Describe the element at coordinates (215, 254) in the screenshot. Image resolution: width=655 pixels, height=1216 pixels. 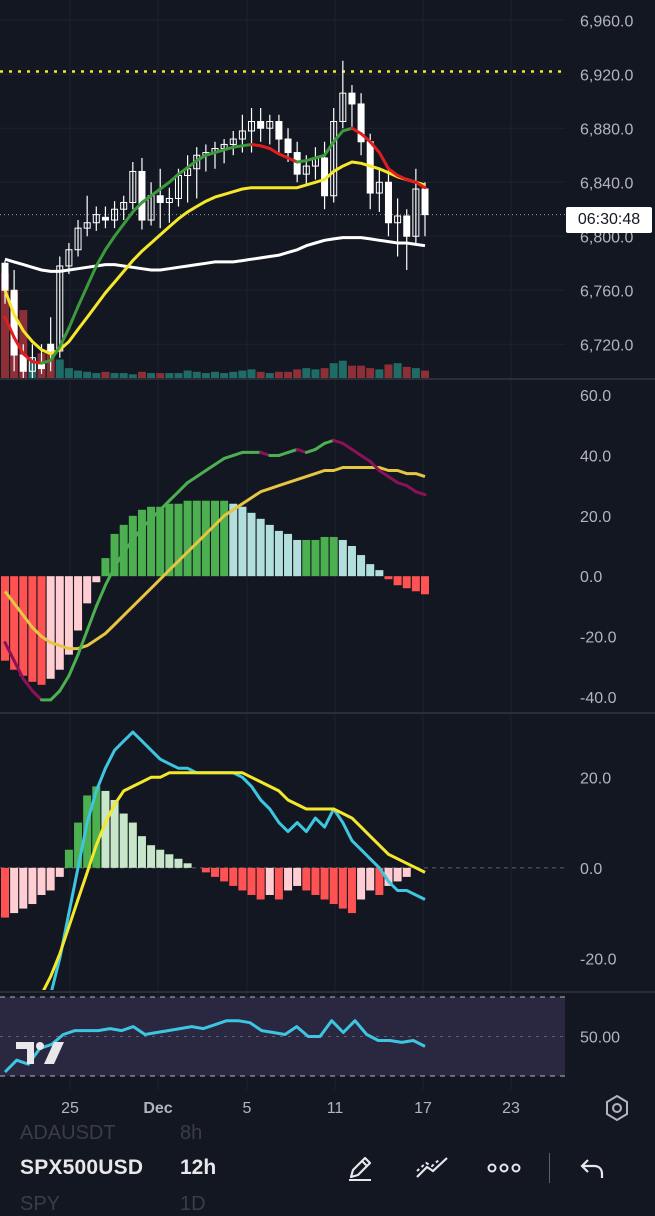
I see `sma-long-line` at that location.